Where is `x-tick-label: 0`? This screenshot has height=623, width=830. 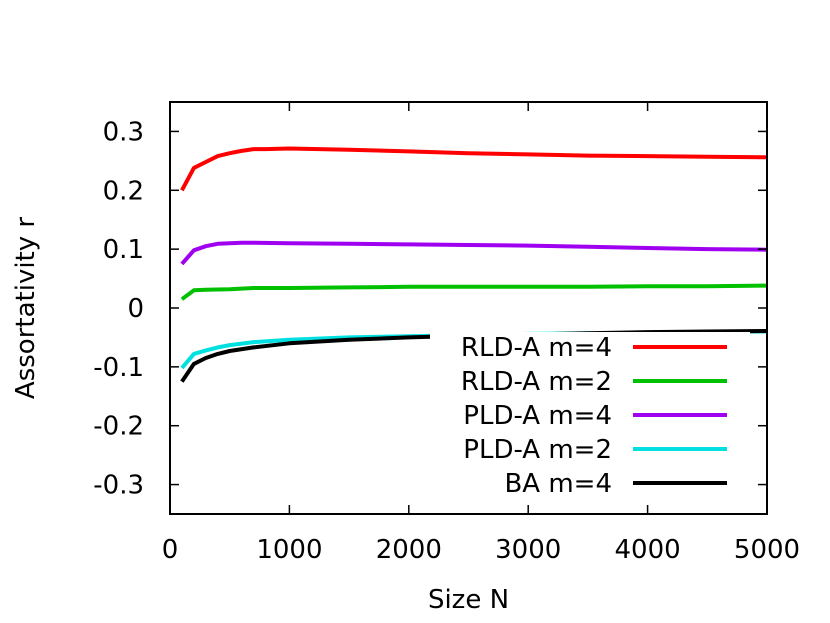 x-tick-label: 0 is located at coordinates (170, 550).